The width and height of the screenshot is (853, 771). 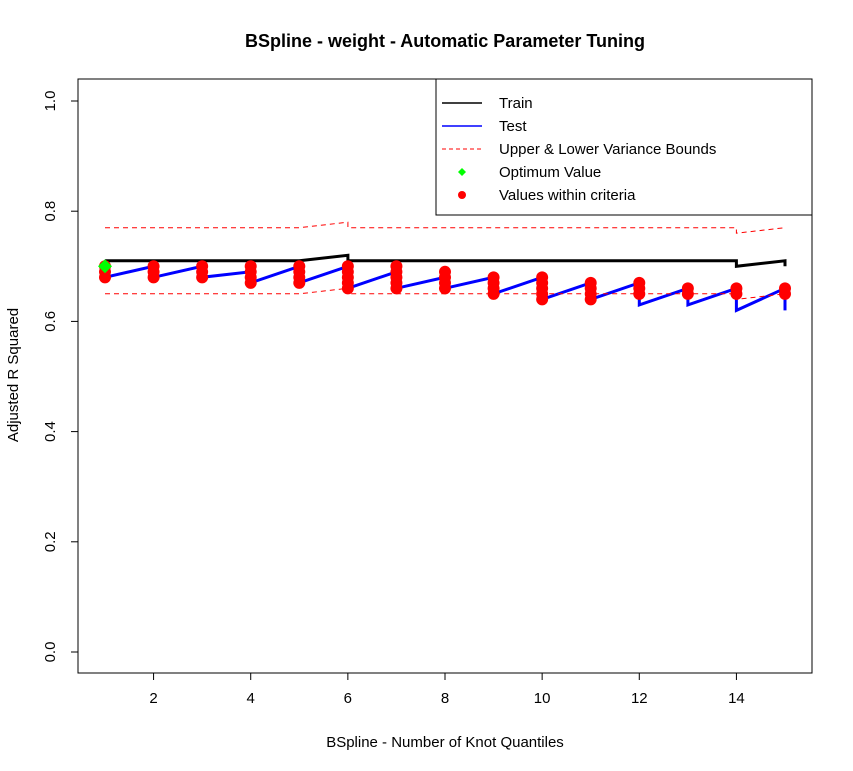 What do you see at coordinates (50, 211) in the screenshot?
I see `y-tick-label: 0.8` at bounding box center [50, 211].